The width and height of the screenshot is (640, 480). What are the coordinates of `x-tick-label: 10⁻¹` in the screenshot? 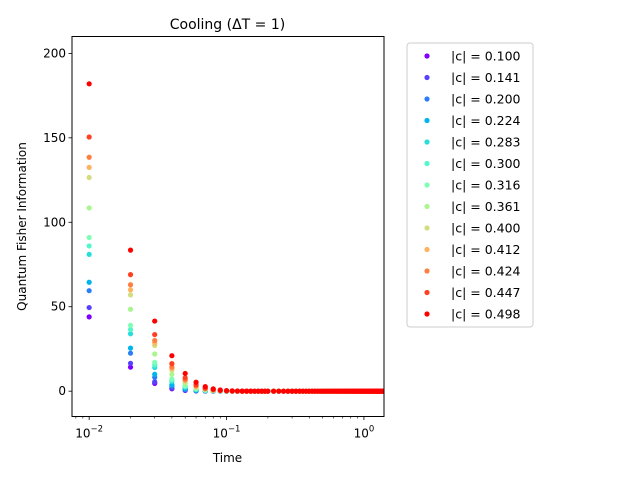 It's located at (227, 433).